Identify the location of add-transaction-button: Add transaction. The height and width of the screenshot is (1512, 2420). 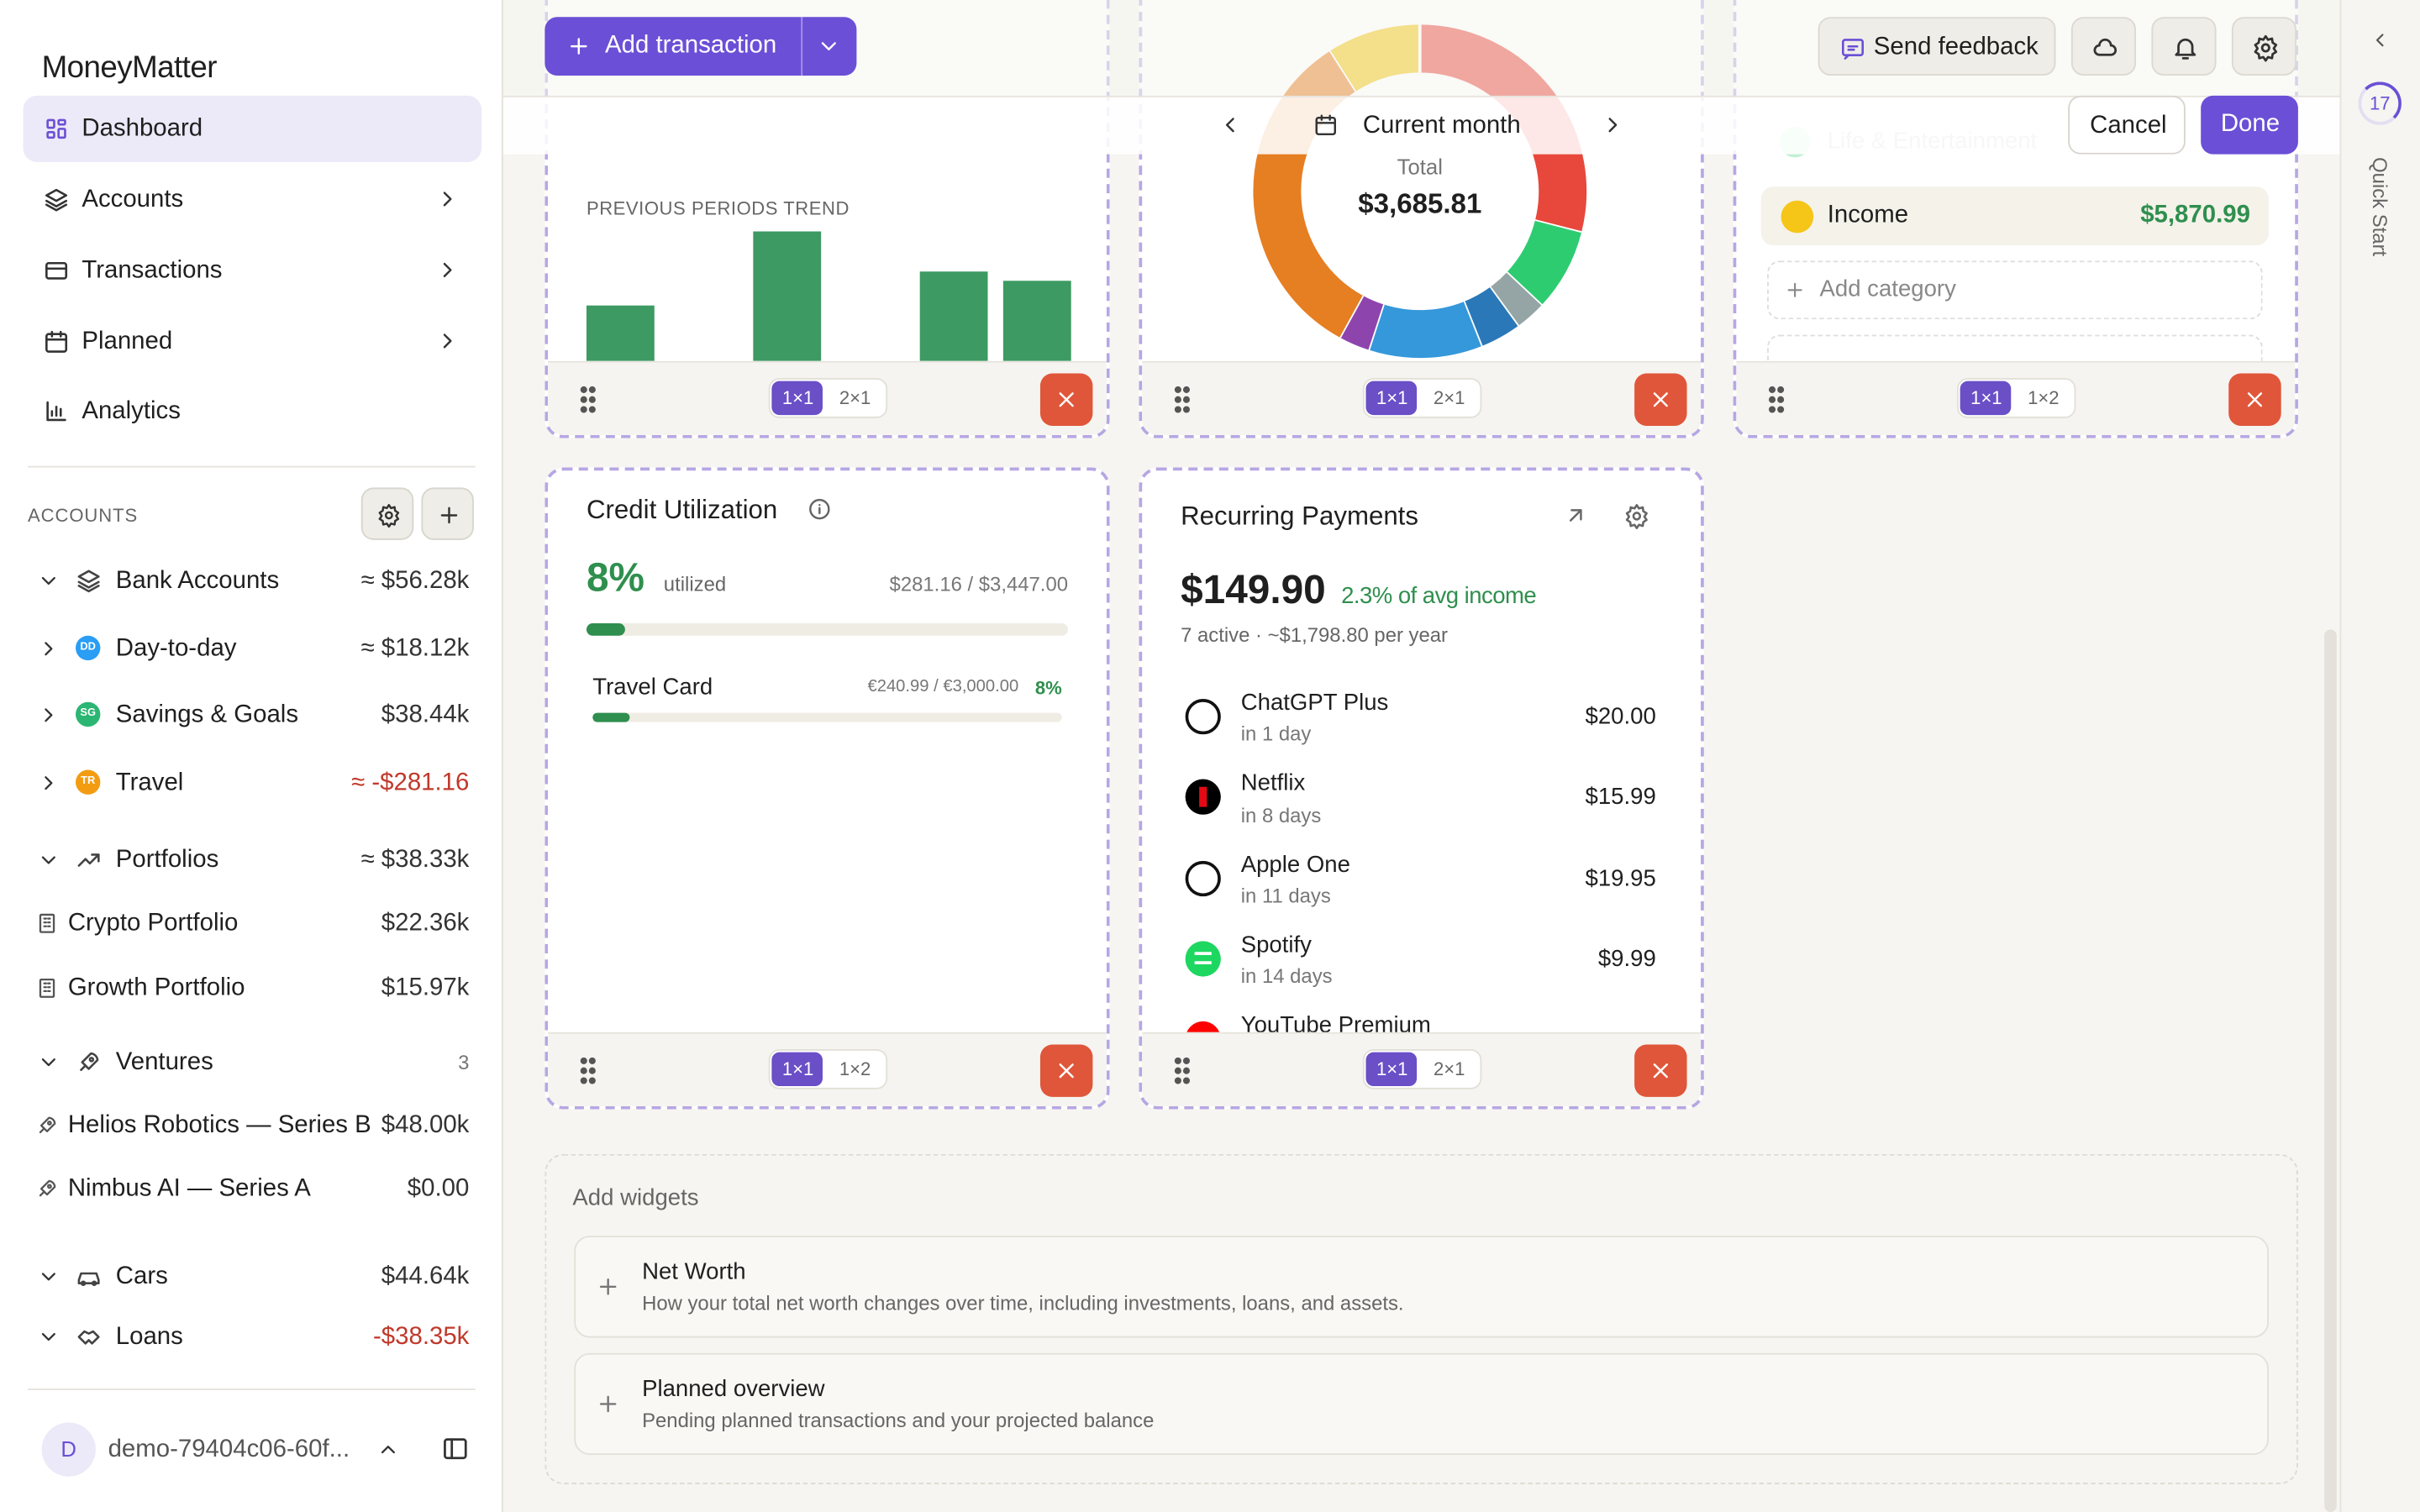
(701, 46).